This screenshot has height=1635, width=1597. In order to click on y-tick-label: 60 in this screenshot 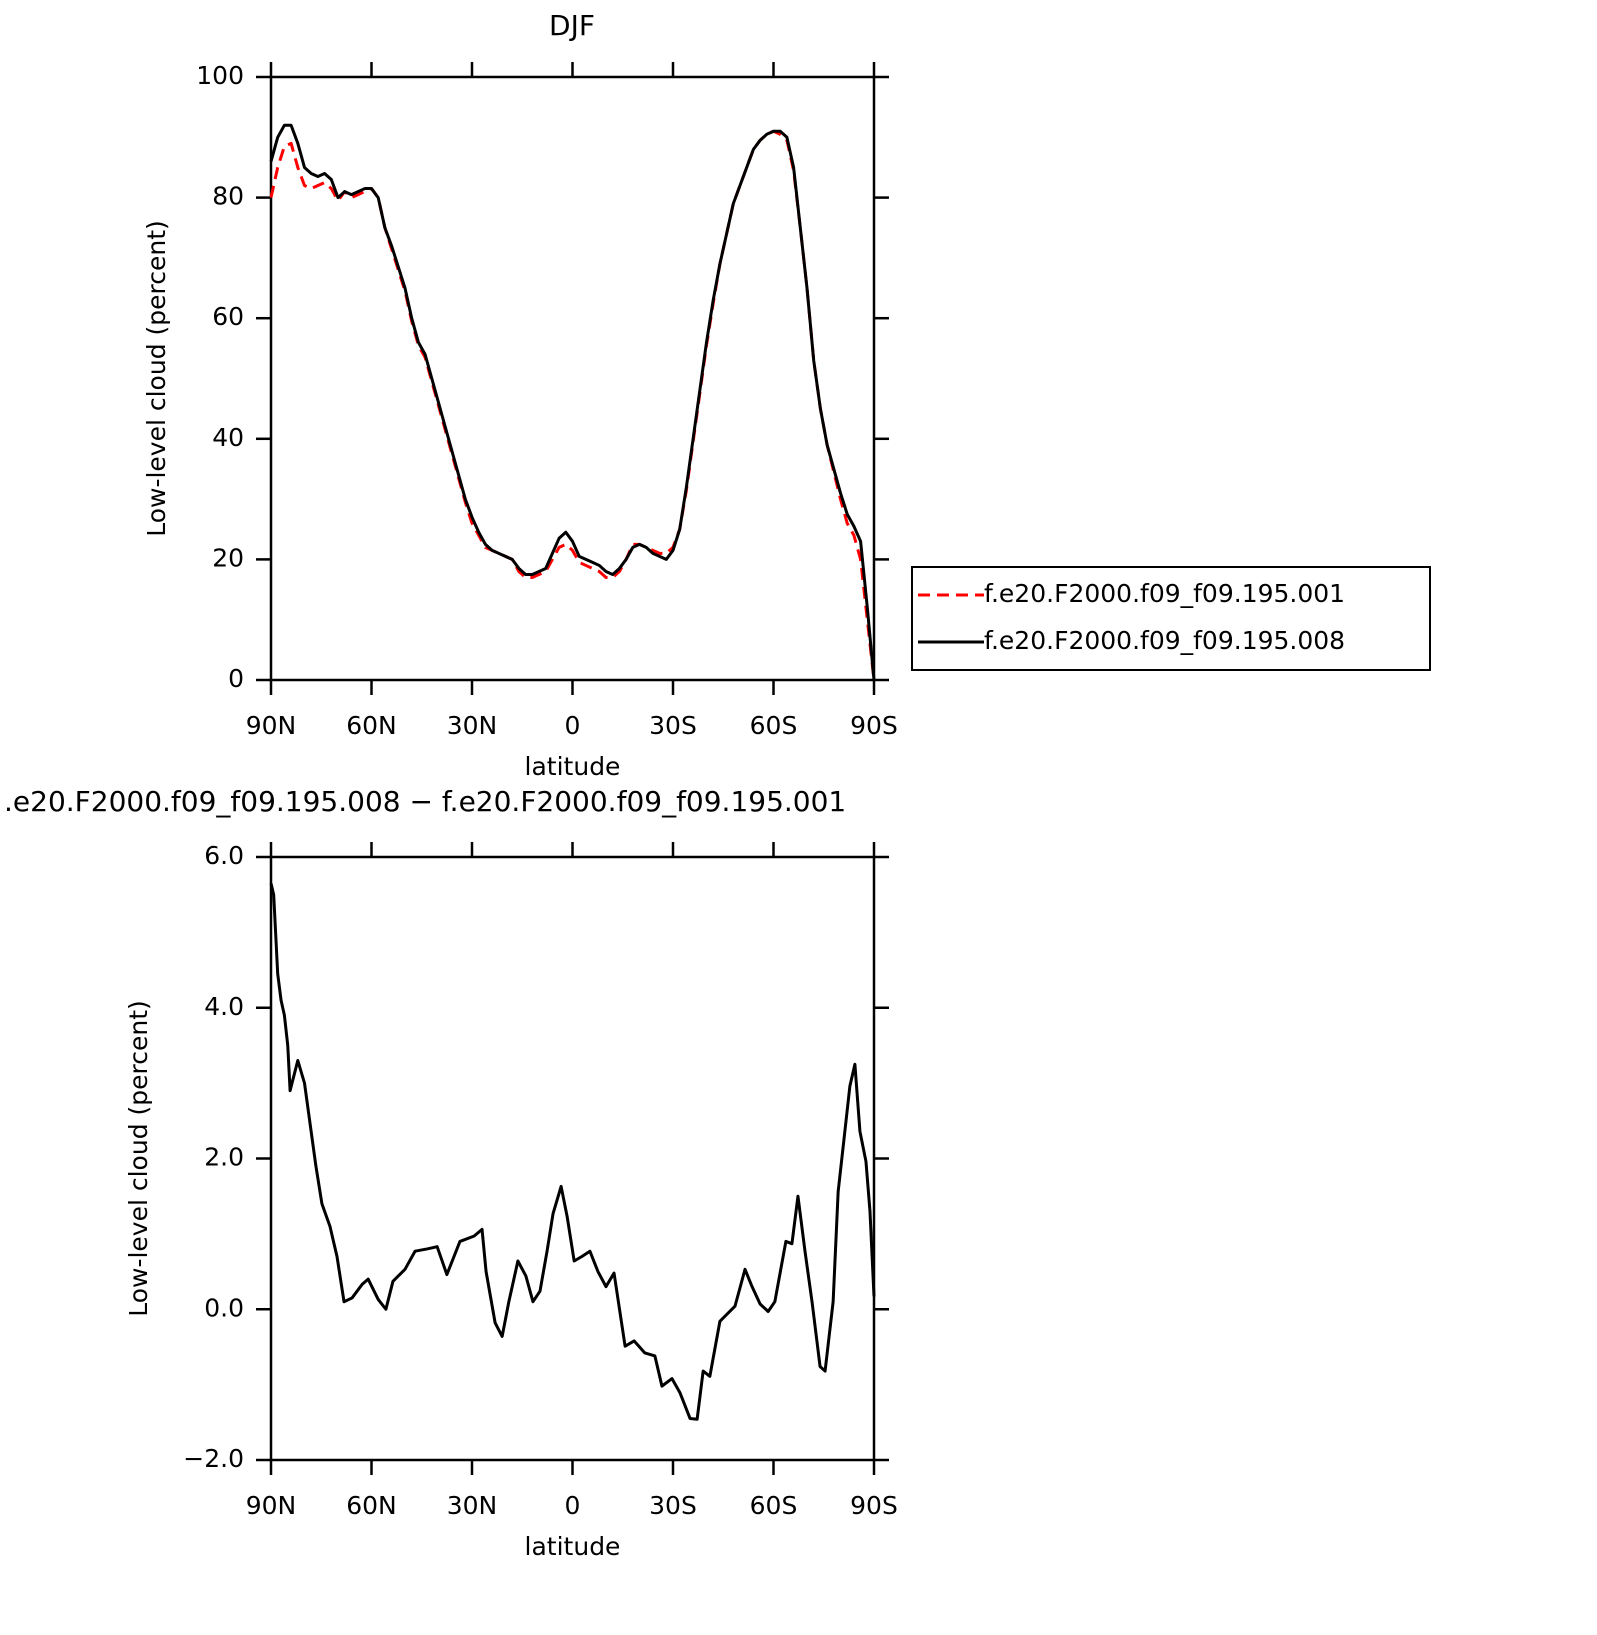, I will do `click(228, 316)`.